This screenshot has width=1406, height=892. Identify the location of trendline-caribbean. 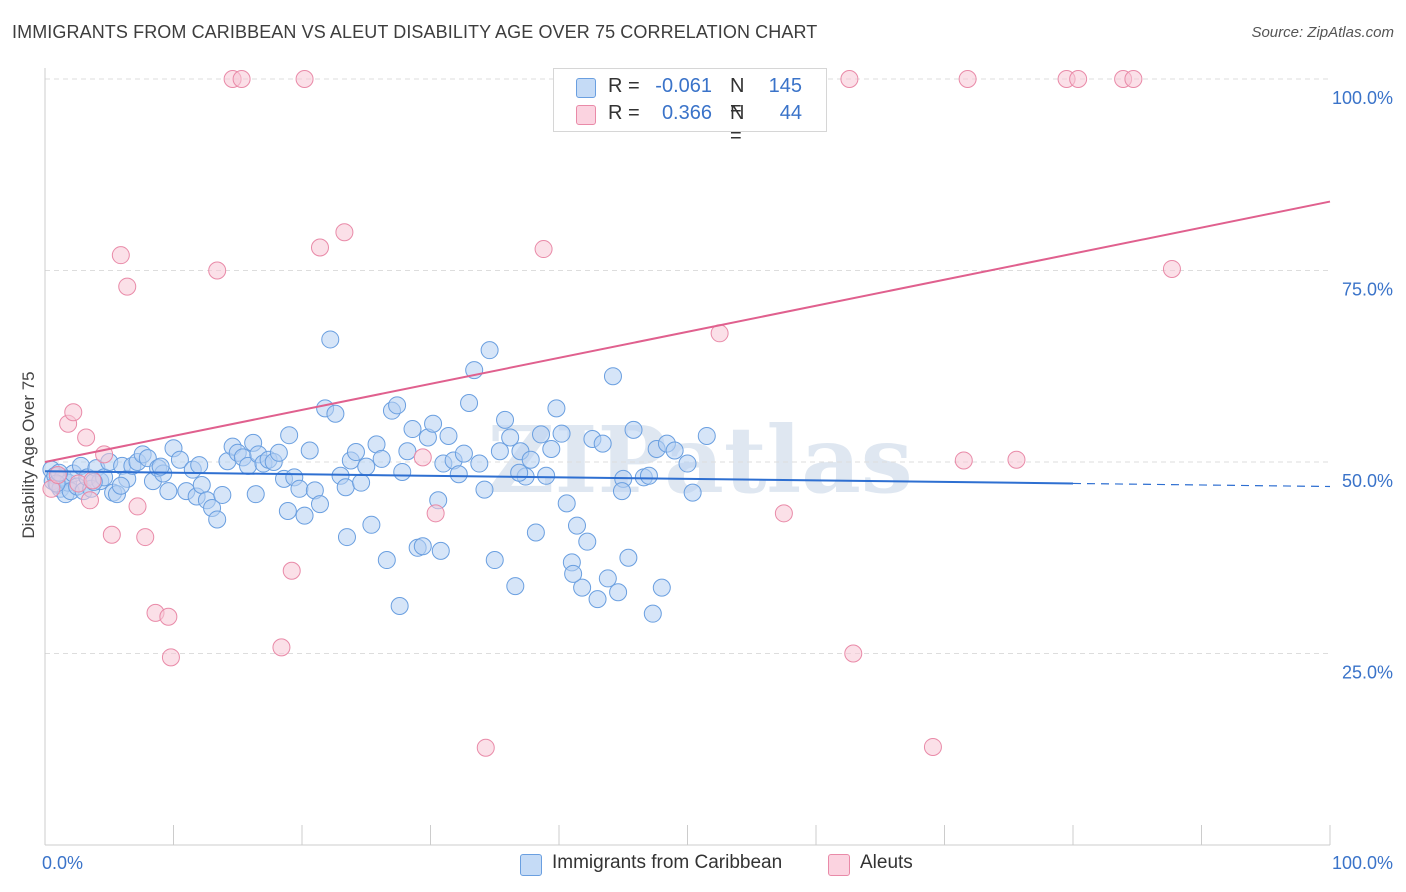
(559, 477).